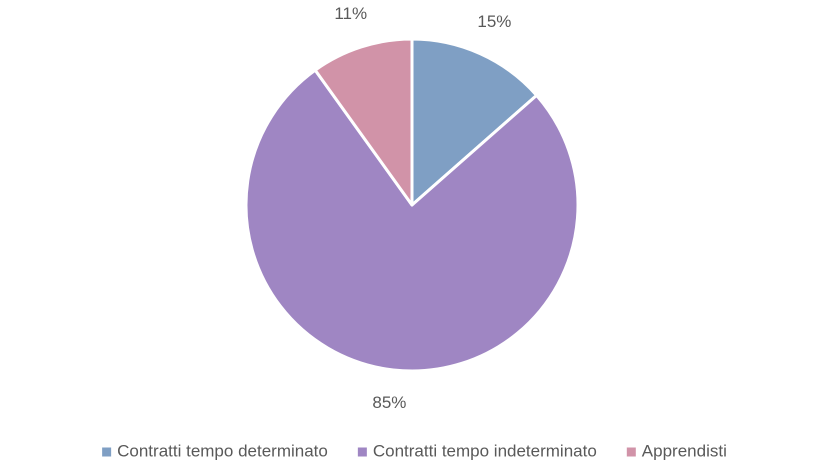 Image resolution: width=829 pixels, height=465 pixels. Describe the element at coordinates (494, 21) in the screenshot. I see `data-label: 15%` at that location.